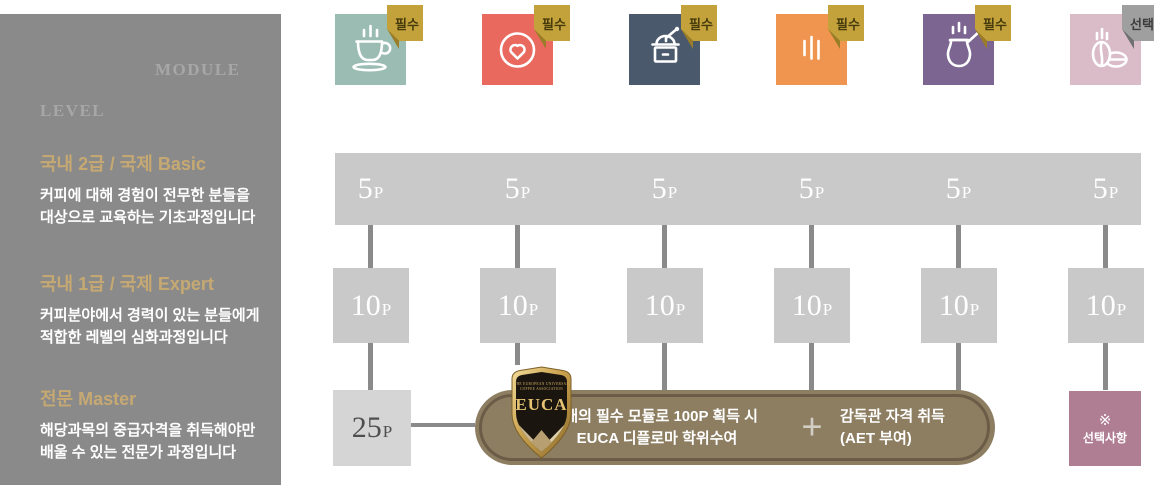 The width and height of the screenshot is (1154, 490). Describe the element at coordinates (1109, 47) in the screenshot. I see `coffee-beans-icon` at that location.